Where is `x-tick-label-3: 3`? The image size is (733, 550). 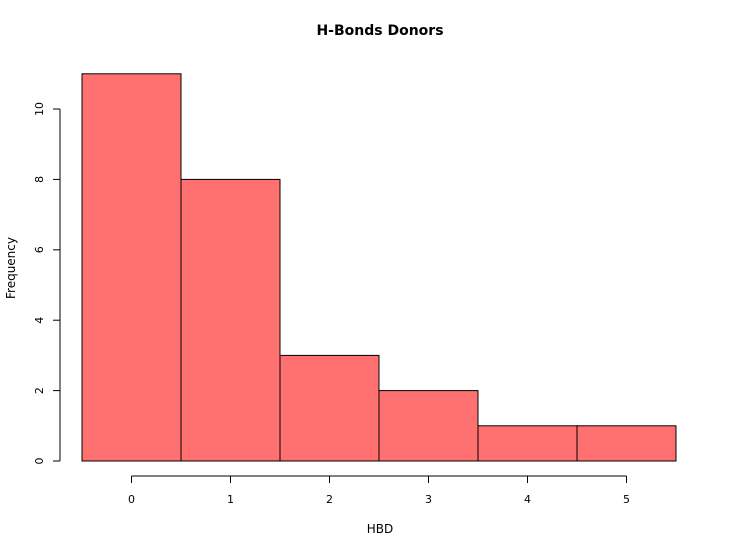 x-tick-label-3: 3 is located at coordinates (428, 499).